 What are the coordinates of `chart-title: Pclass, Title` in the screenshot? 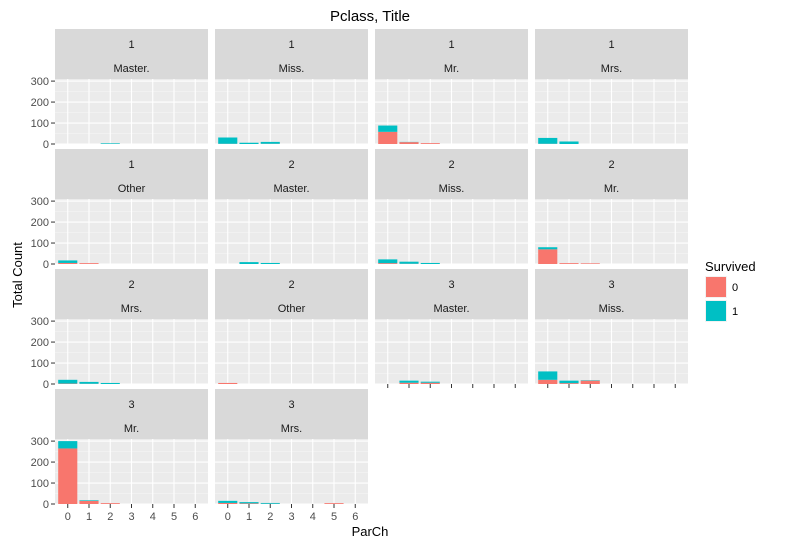 It's located at (370, 16).